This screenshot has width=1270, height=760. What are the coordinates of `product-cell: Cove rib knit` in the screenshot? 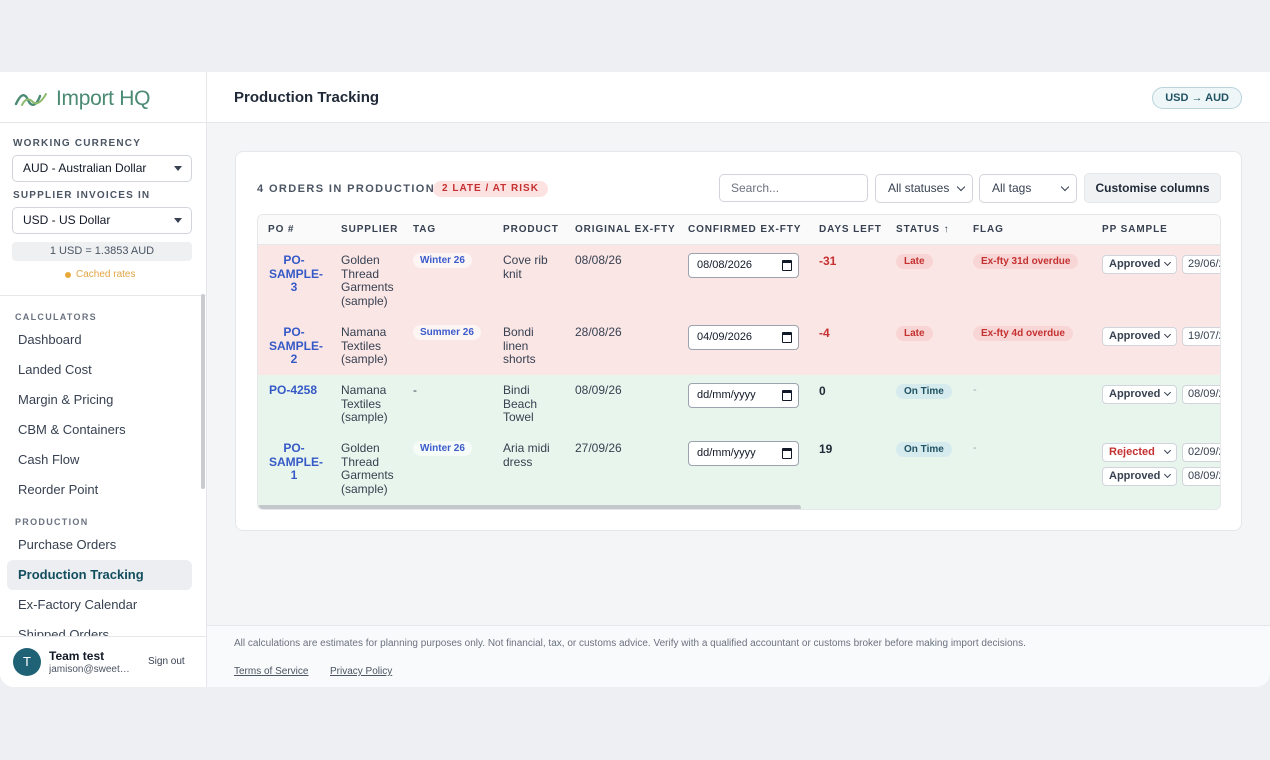 It's located at (525, 267).